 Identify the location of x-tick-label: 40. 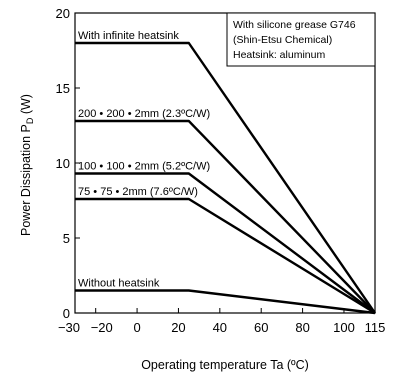
(220, 327).